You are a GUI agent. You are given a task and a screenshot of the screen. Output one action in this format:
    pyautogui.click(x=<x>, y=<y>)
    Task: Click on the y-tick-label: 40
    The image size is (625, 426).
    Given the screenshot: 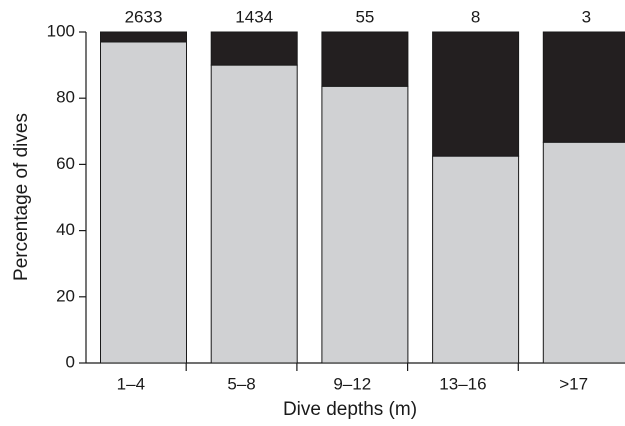 What is the action you would take?
    pyautogui.click(x=65, y=229)
    